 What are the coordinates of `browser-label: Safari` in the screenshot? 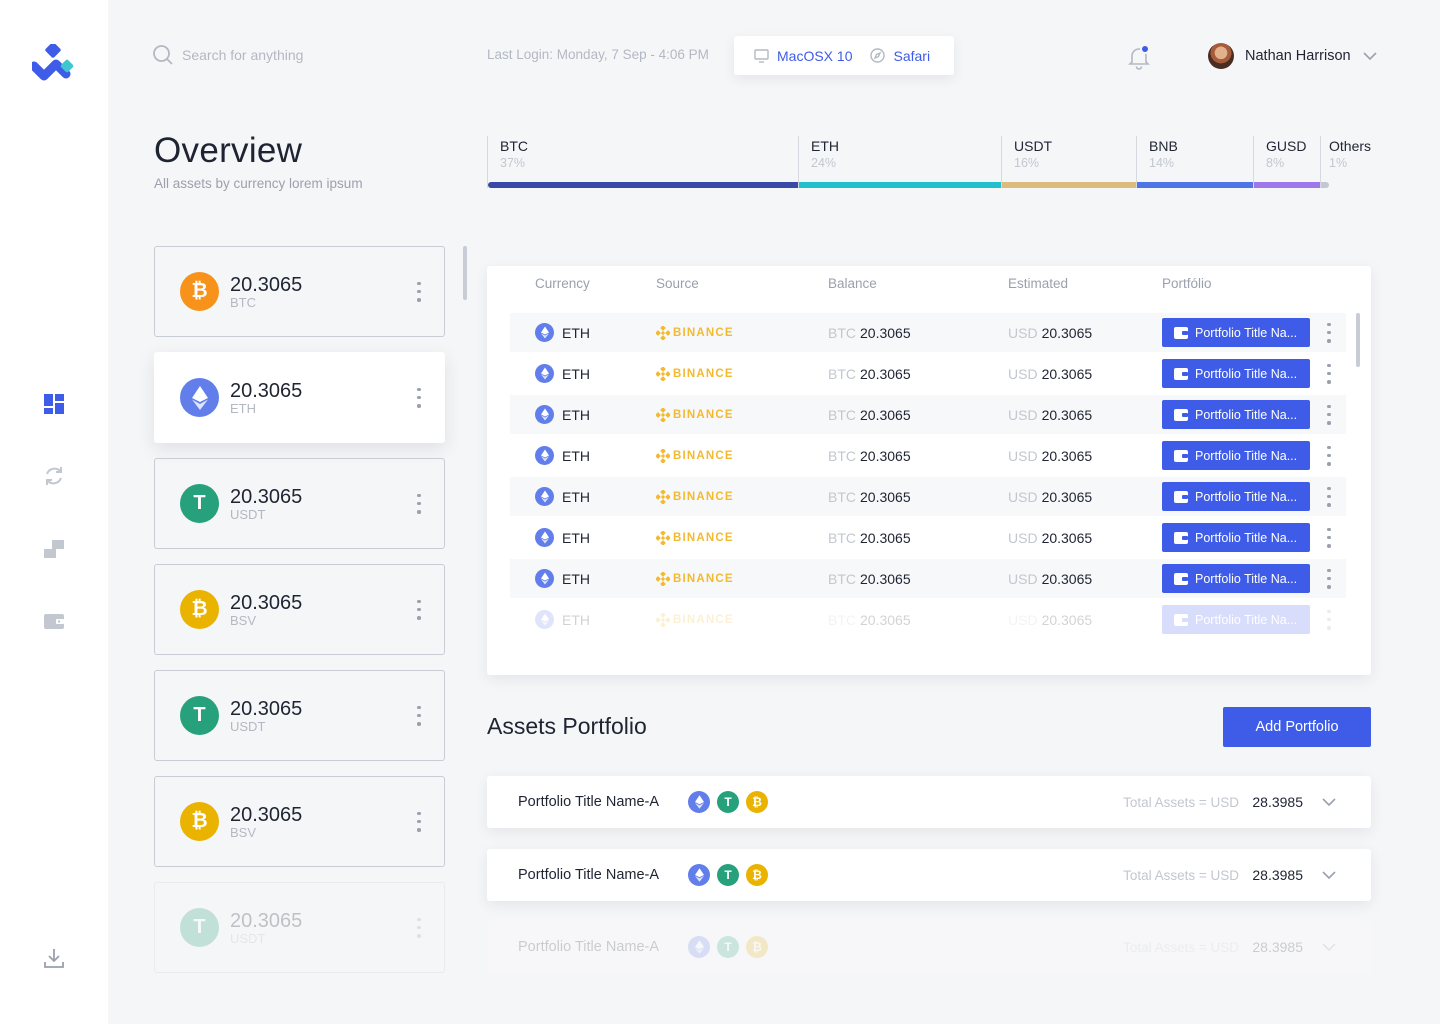 It's located at (912, 55).